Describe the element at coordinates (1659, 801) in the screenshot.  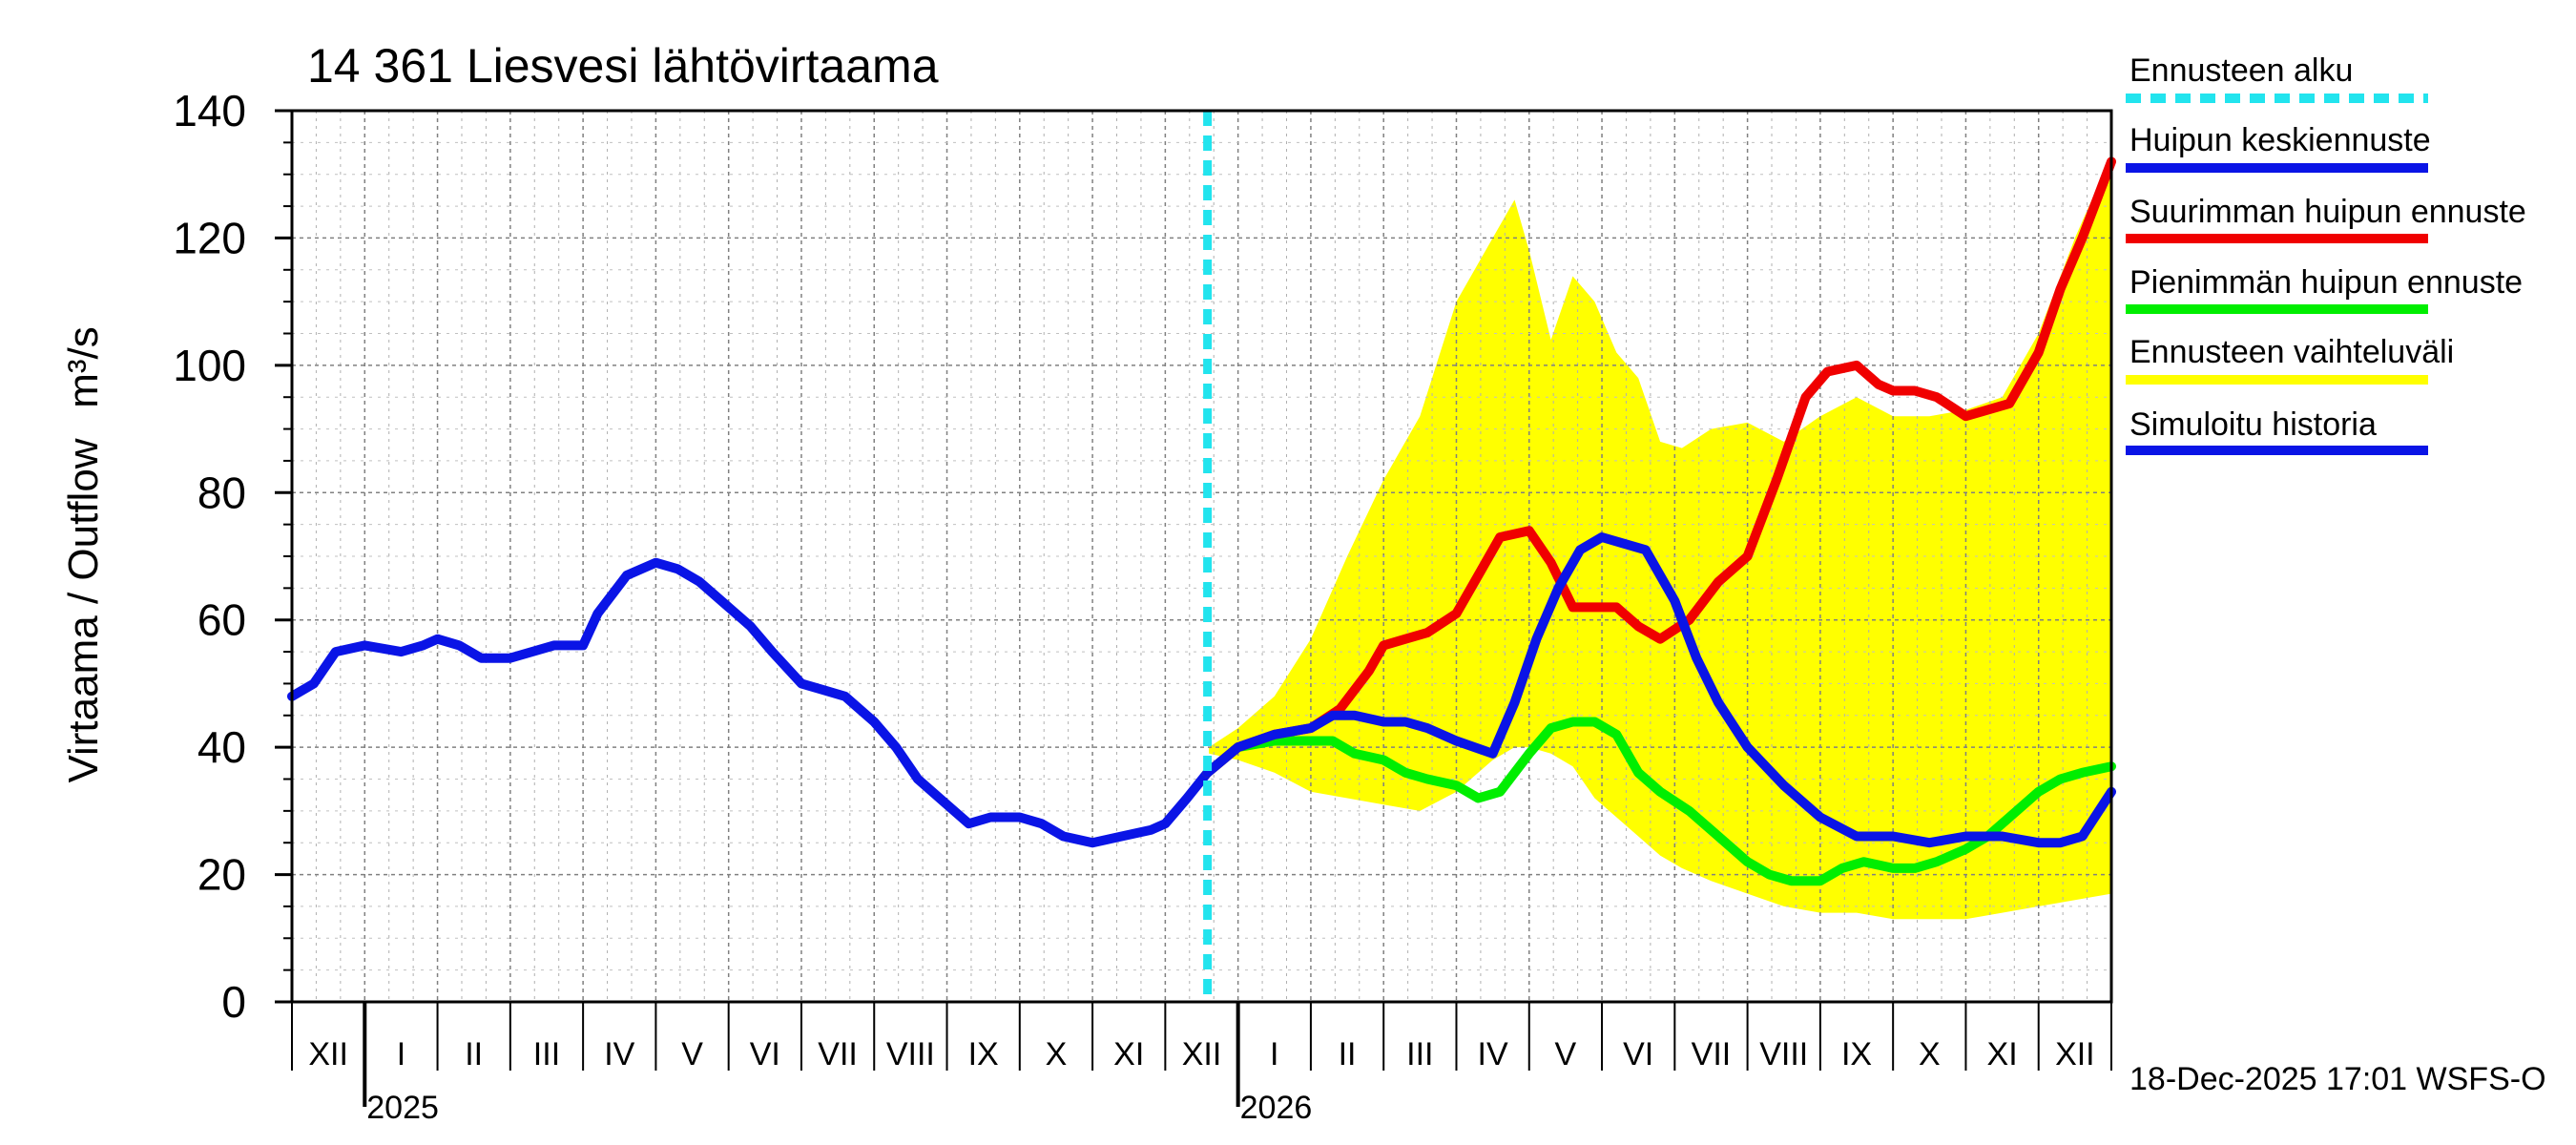
I see `series-min-peak-forecast` at that location.